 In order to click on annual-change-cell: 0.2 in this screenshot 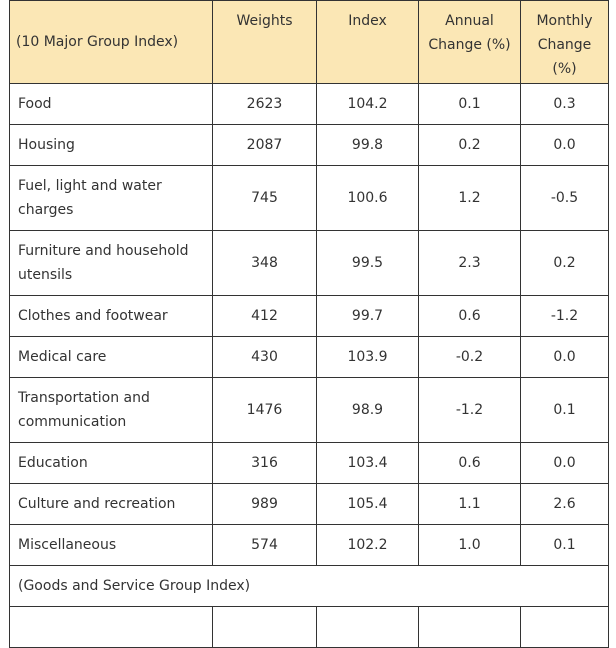, I will do `click(469, 145)`.